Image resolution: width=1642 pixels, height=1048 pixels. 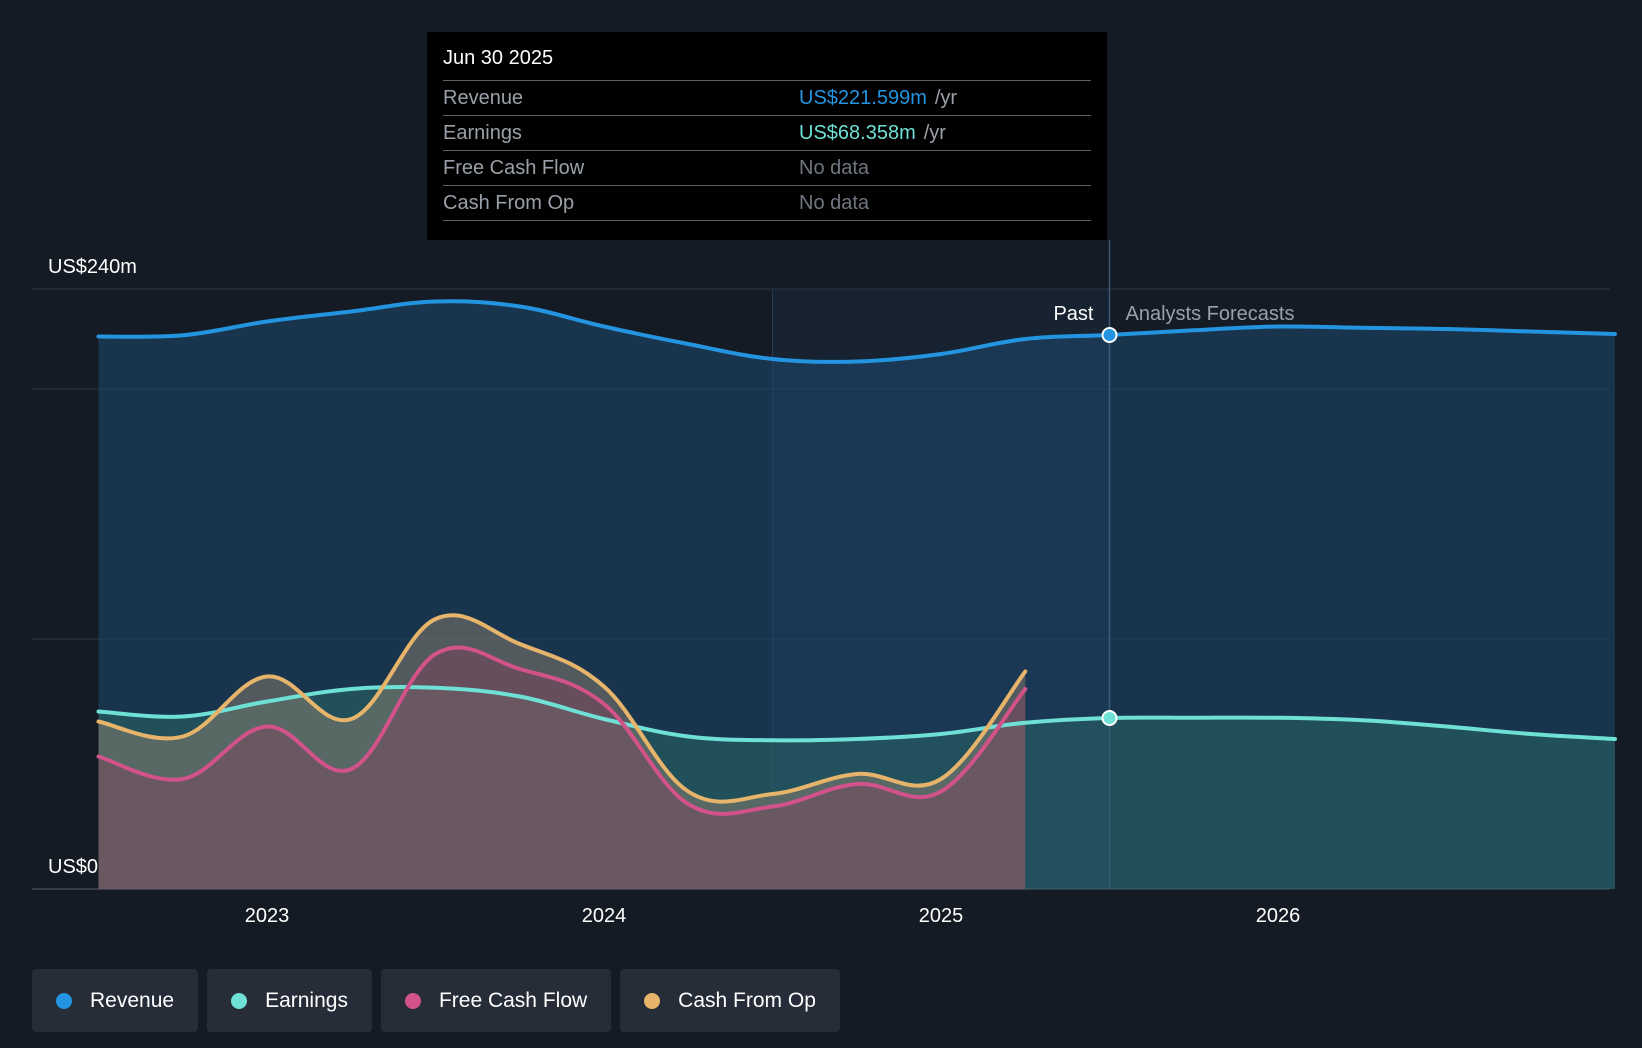 I want to click on y-tick-label: US$240m, so click(x=92, y=267).